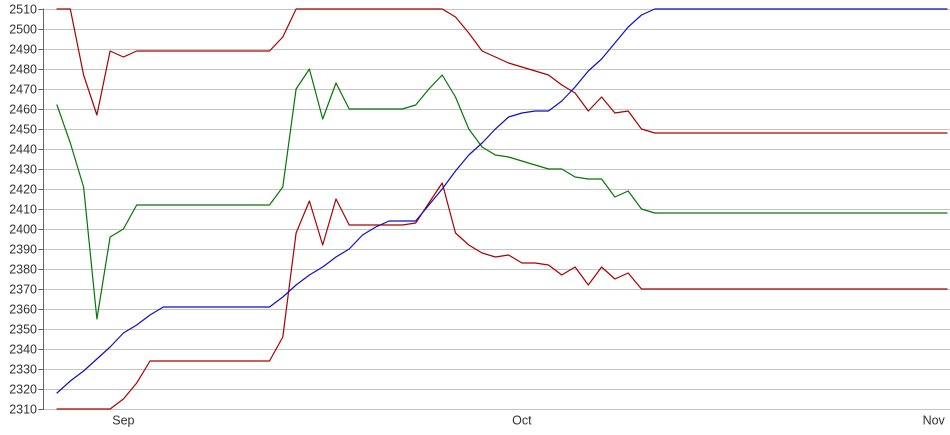  Describe the element at coordinates (23, 130) in the screenshot. I see `y-axis-label-2450: 2450` at that location.